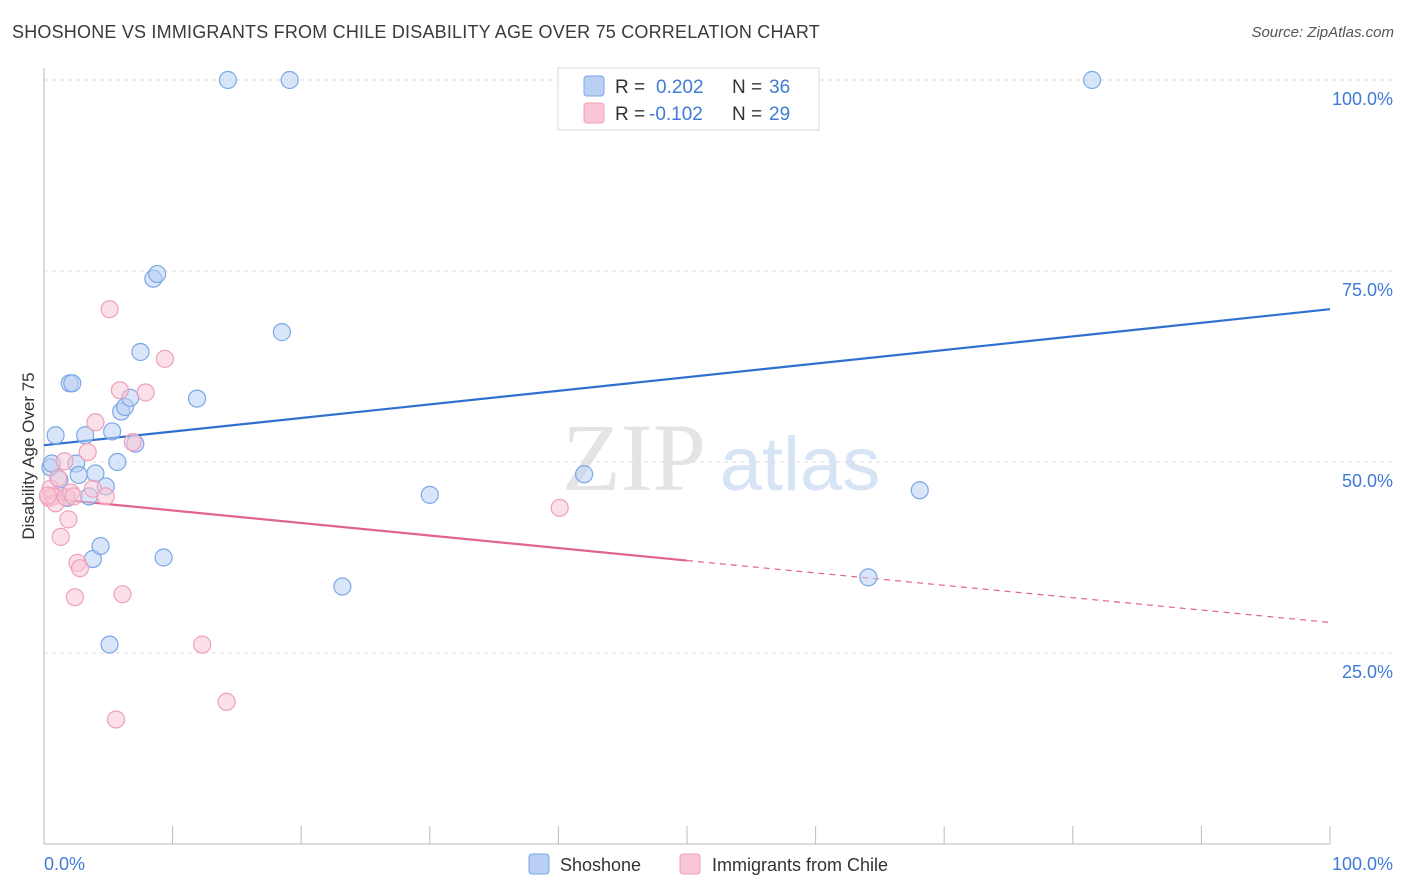 The height and width of the screenshot is (892, 1406). Describe the element at coordinates (1367, 481) in the screenshot. I see `y-tick-label-50: 50.0%` at that location.